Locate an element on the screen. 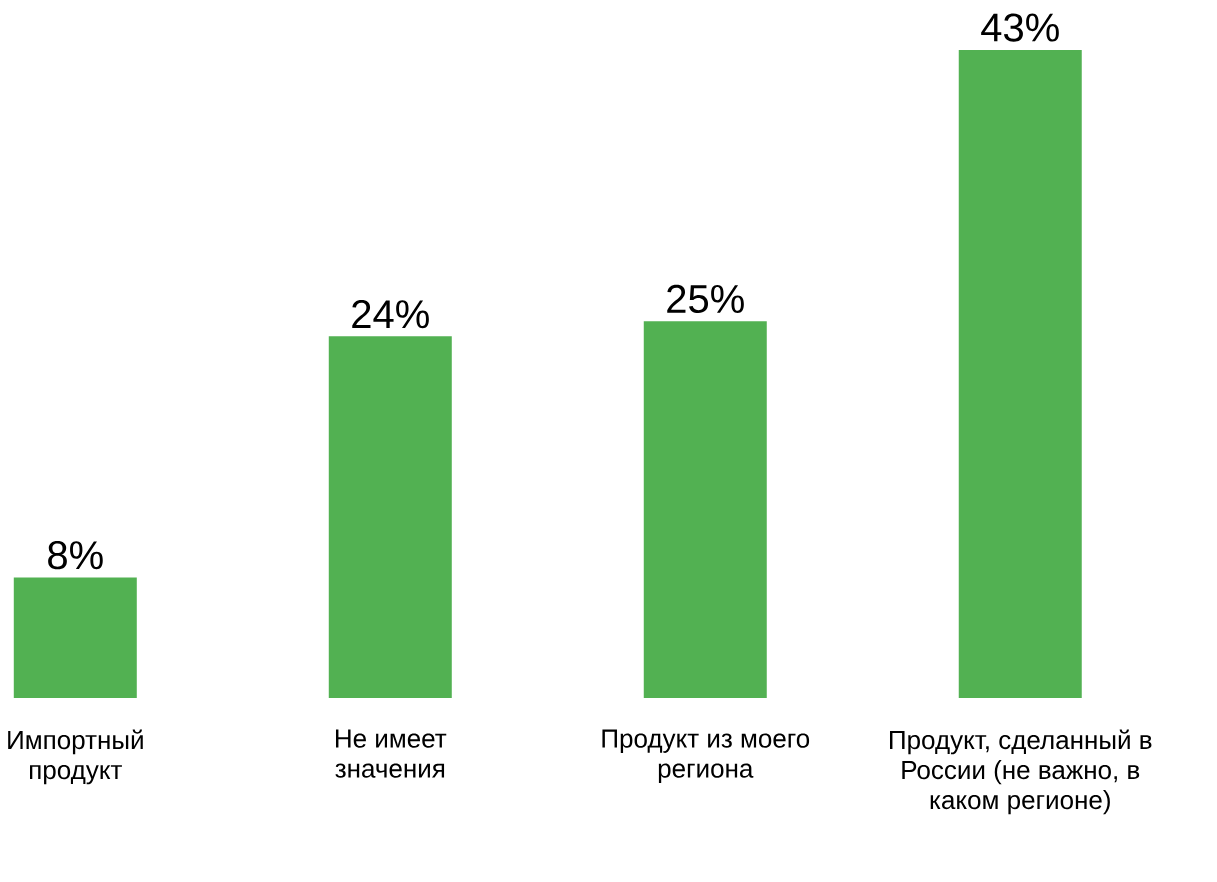 The width and height of the screenshot is (1217, 882). data-label: 25% is located at coordinates (705, 299).